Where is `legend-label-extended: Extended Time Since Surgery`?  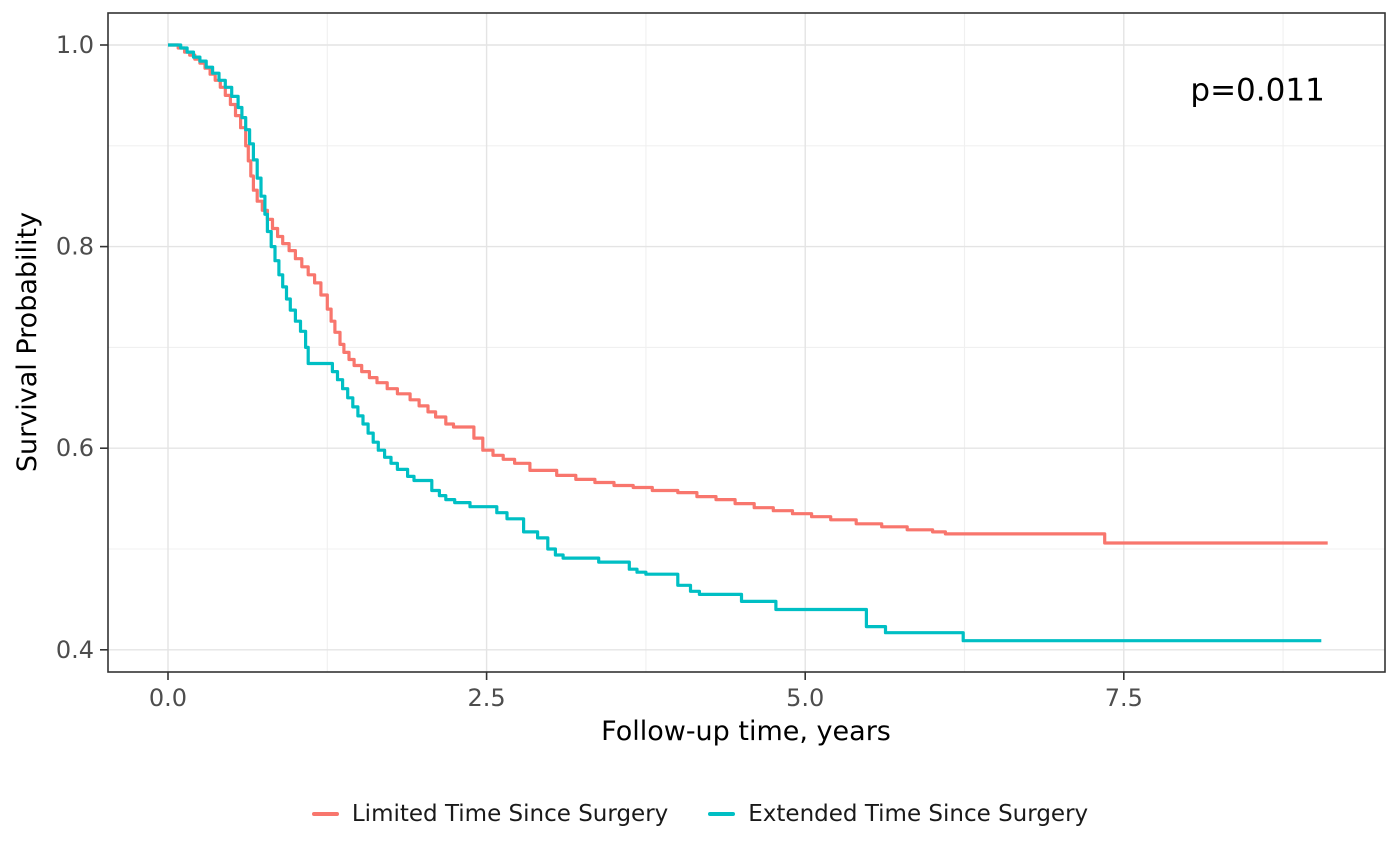
legend-label-extended: Extended Time Since Surgery is located at coordinates (918, 814).